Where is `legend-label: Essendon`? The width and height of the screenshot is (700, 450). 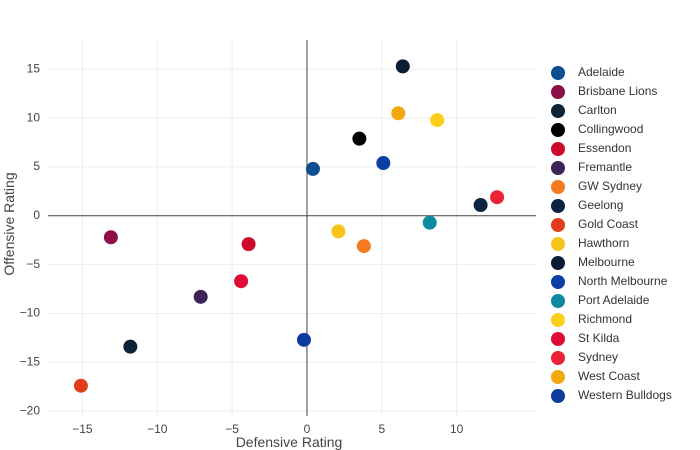
legend-label: Essendon is located at coordinates (604, 148).